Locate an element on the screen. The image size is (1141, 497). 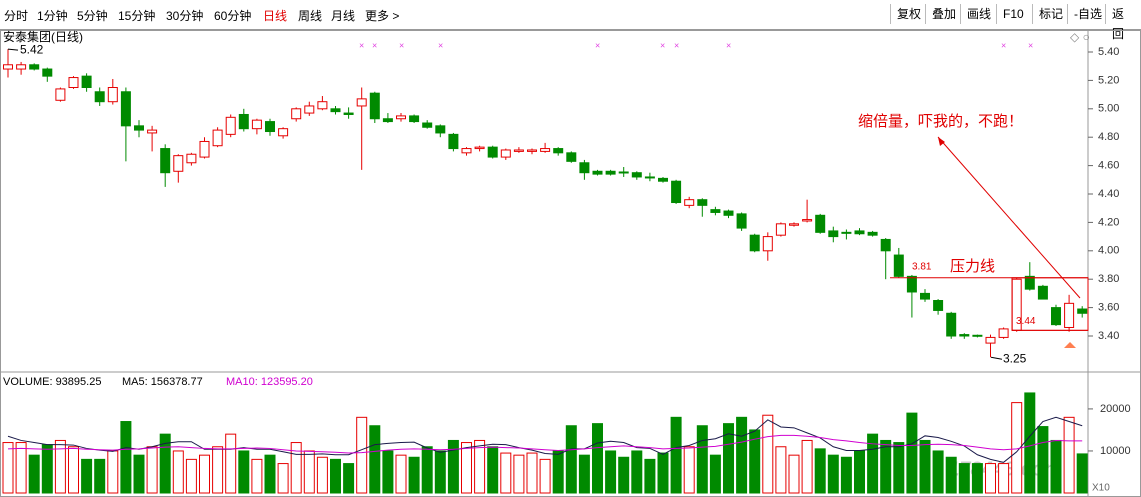
toolbar-button: 画线 is located at coordinates (978, 14).